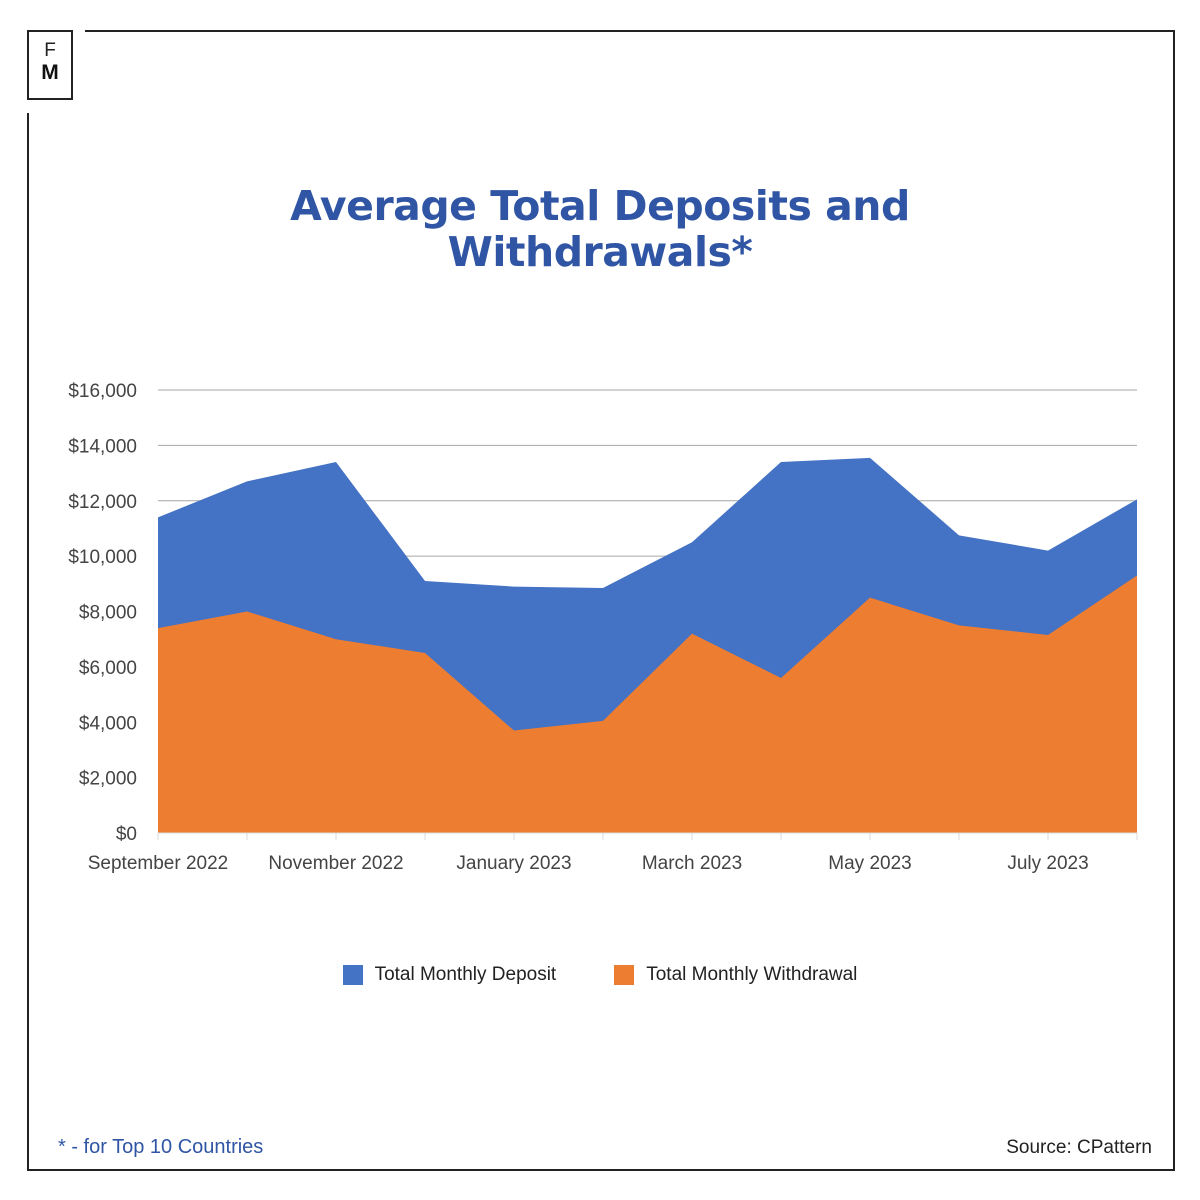 The height and width of the screenshot is (1200, 1200). What do you see at coordinates (102, 557) in the screenshot?
I see `y-tick-label: $10,000` at bounding box center [102, 557].